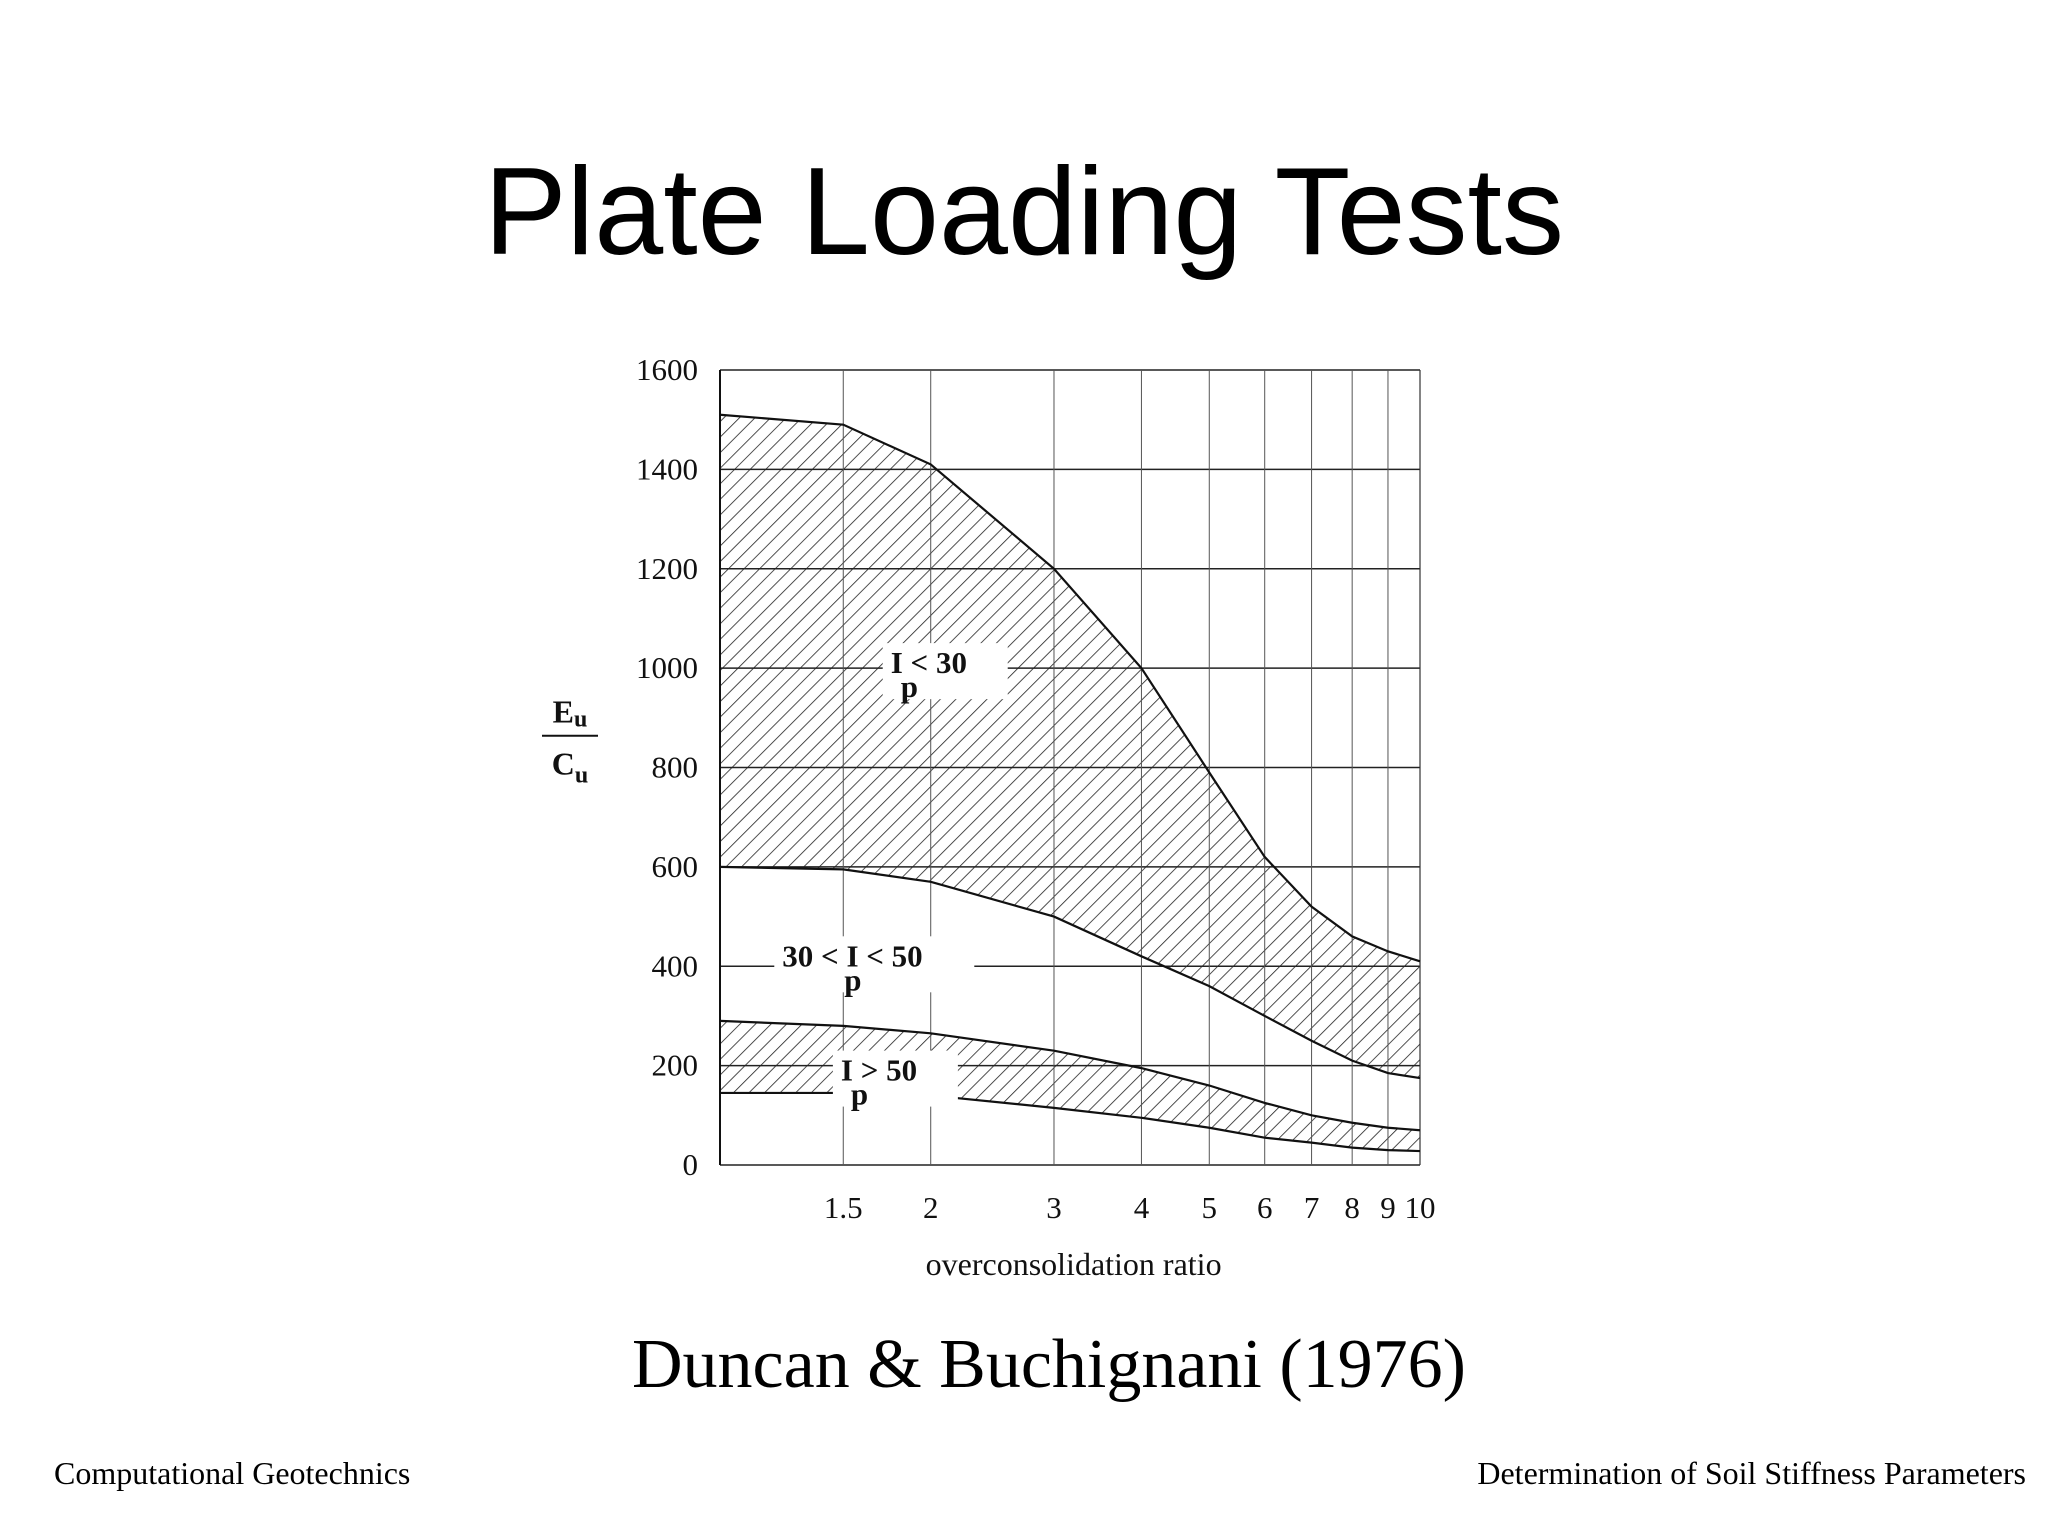  Describe the element at coordinates (1265, 1207) in the screenshot. I see `x-tick-label: 6` at that location.